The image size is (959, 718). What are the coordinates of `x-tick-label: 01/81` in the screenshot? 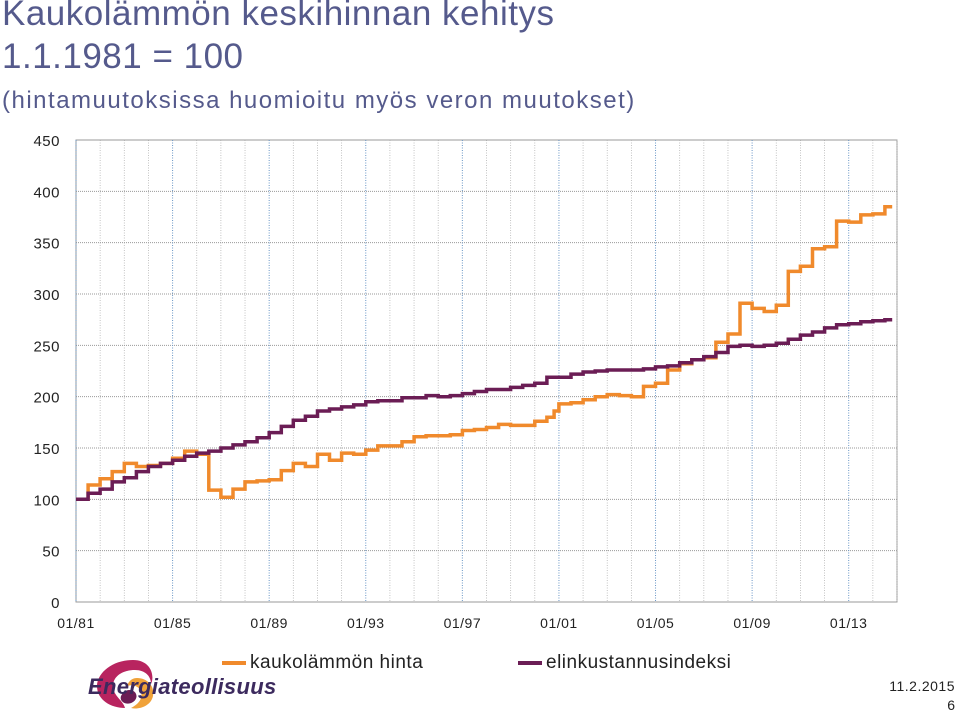 It's located at (76, 623).